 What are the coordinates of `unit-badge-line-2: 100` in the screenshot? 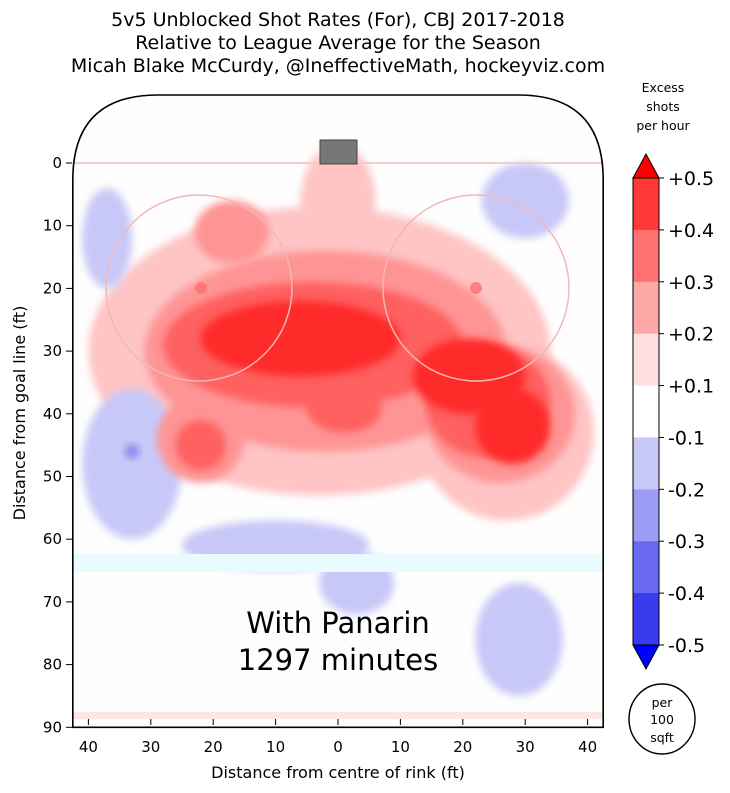 It's located at (662, 719).